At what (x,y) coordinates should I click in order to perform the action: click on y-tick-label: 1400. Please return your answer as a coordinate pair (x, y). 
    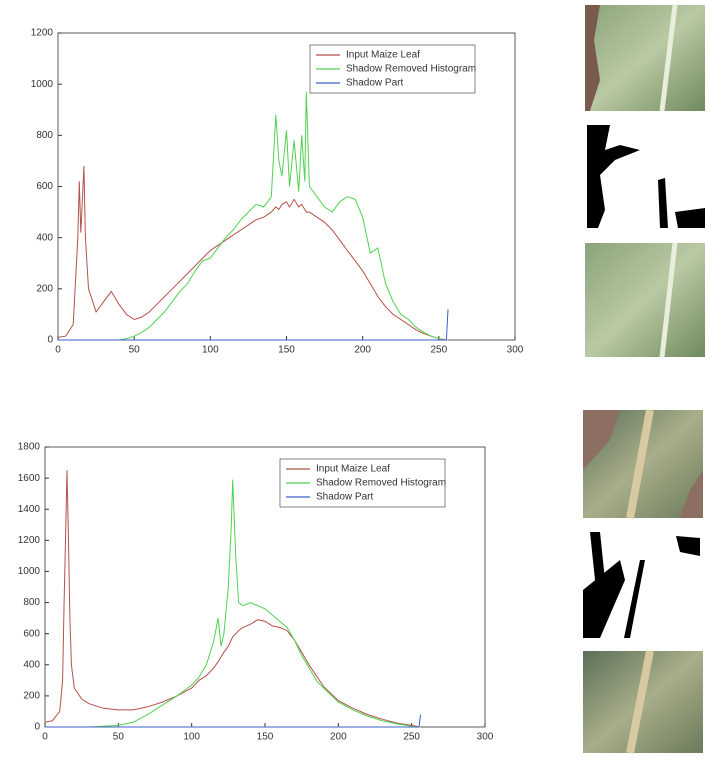
    Looking at the image, I should click on (29, 509).